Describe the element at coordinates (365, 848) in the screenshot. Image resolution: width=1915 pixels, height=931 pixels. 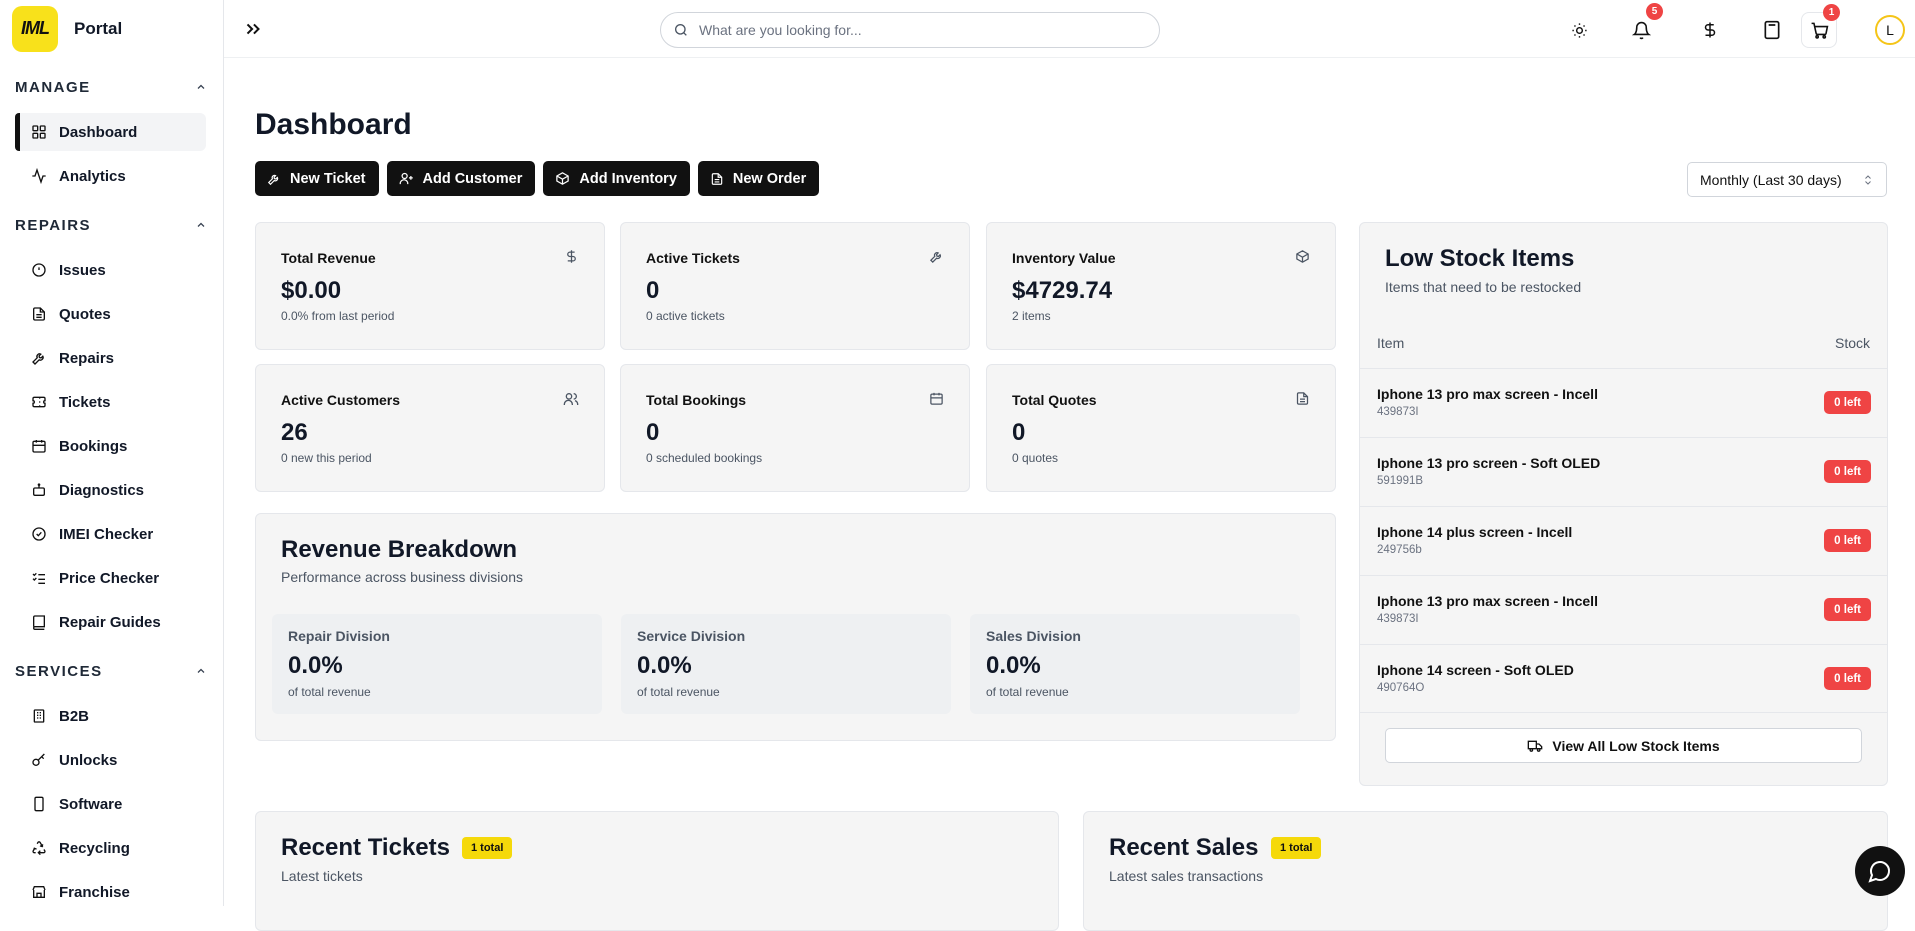
I see `recent-tickets-title: Recent Tickets` at that location.